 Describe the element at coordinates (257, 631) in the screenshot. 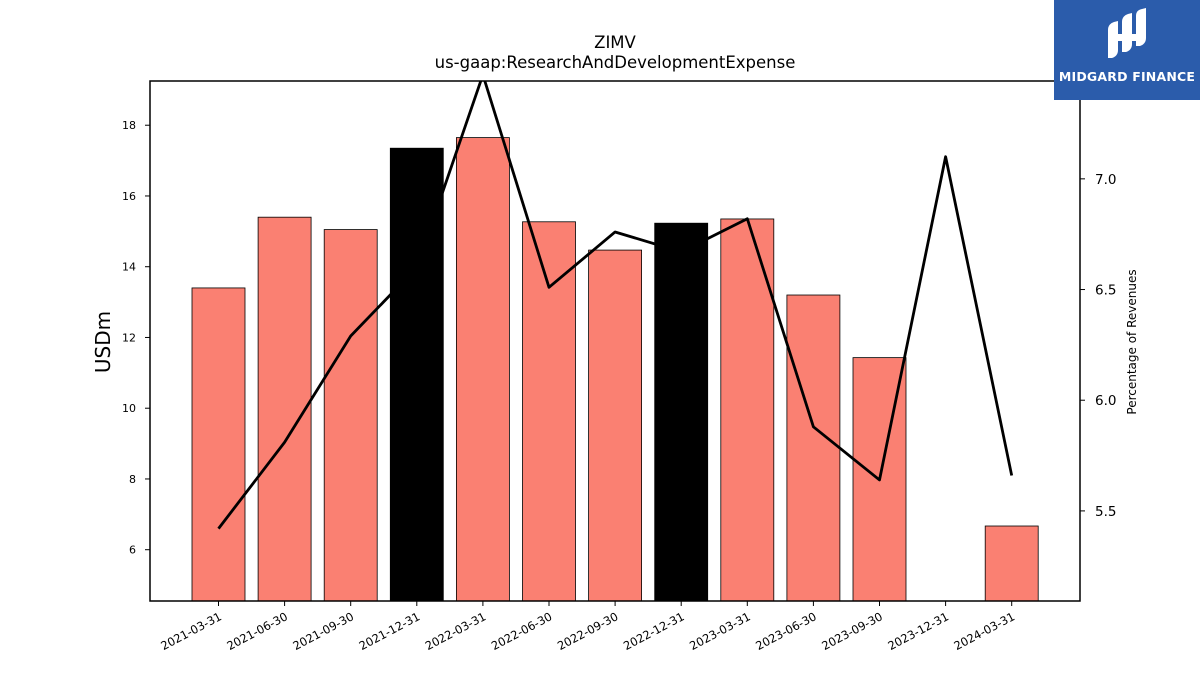

I see `x-tick-label: 2021-06-30` at that location.